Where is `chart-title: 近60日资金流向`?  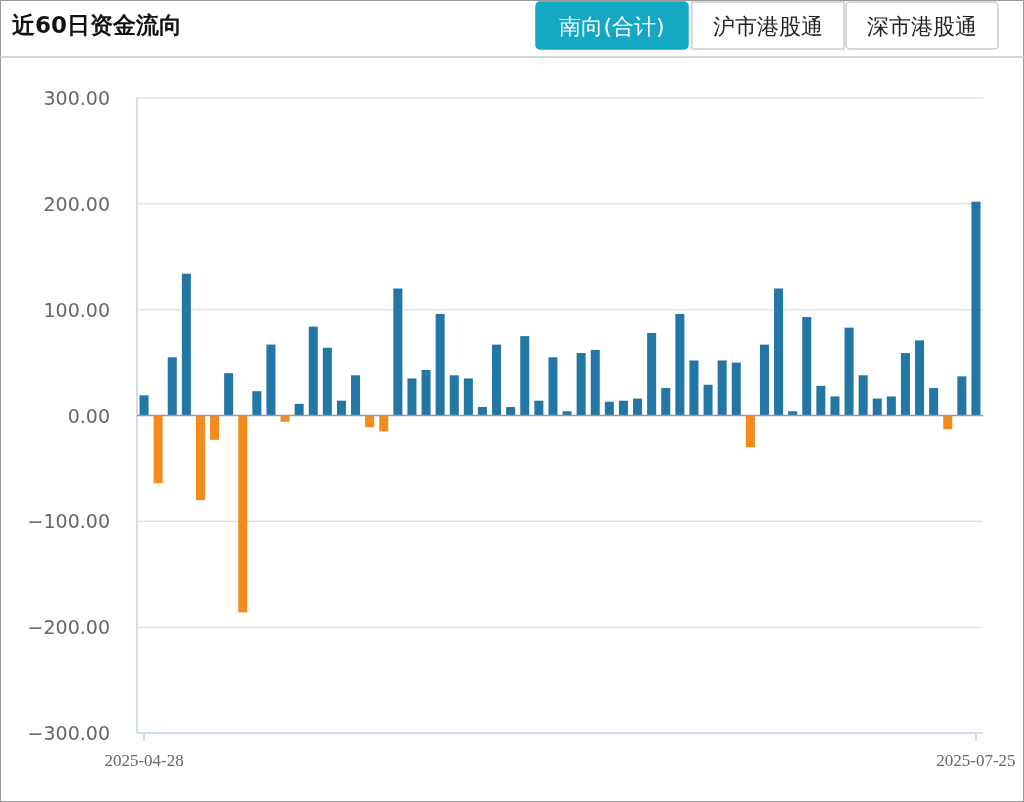 chart-title: 近60日资金流向 is located at coordinates (97, 25).